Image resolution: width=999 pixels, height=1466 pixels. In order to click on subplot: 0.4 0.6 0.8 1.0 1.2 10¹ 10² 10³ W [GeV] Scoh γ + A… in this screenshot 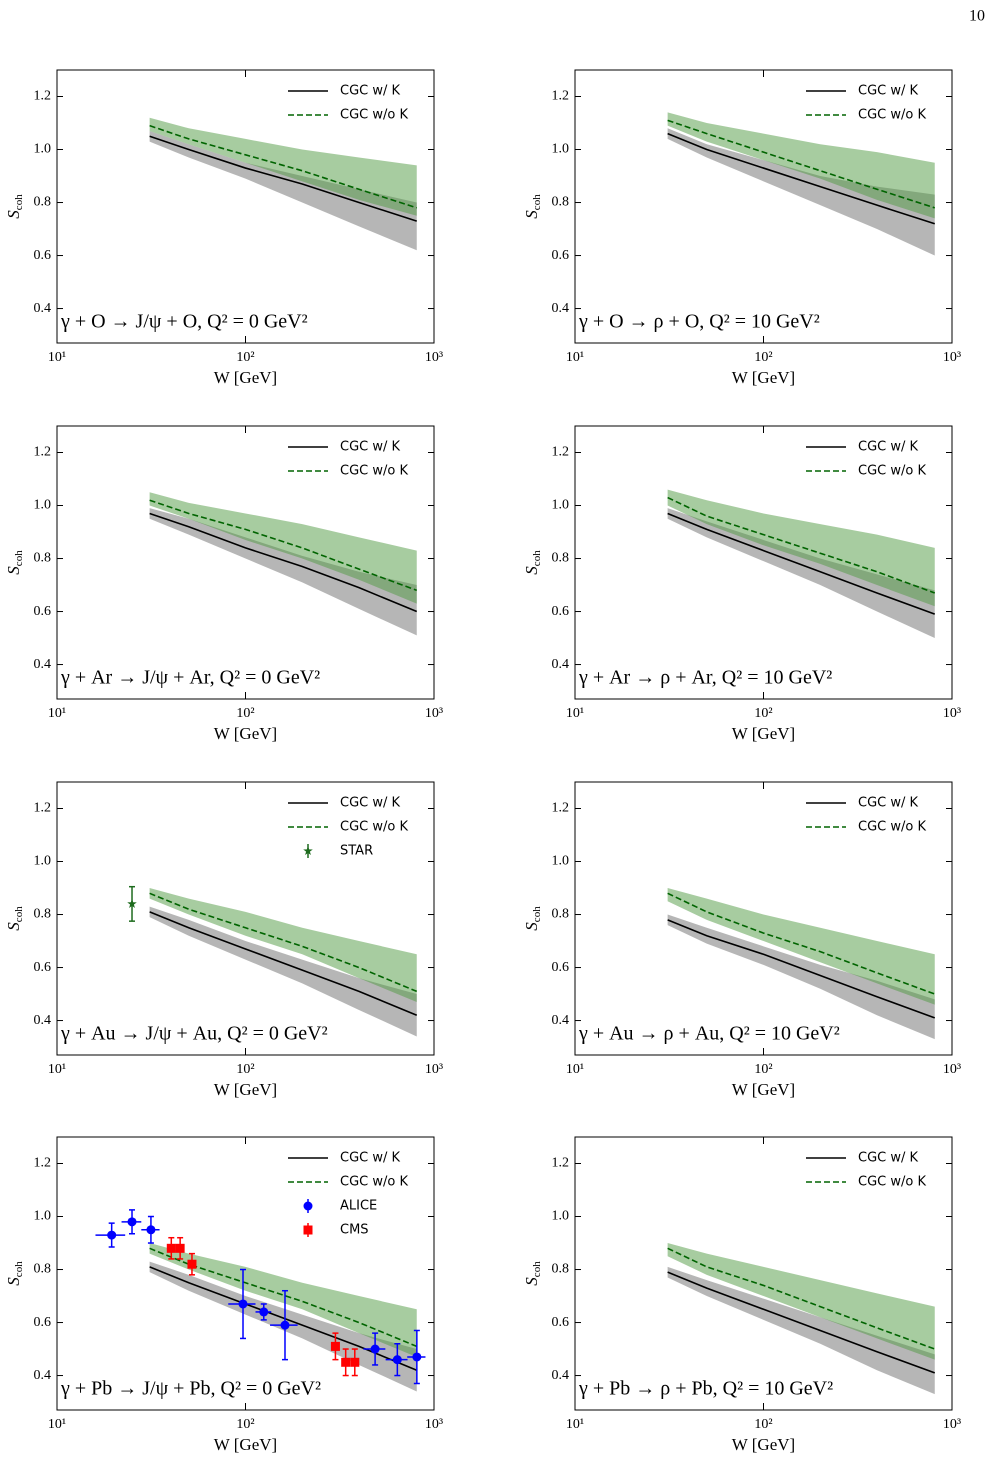, I will do `click(223, 940)`.